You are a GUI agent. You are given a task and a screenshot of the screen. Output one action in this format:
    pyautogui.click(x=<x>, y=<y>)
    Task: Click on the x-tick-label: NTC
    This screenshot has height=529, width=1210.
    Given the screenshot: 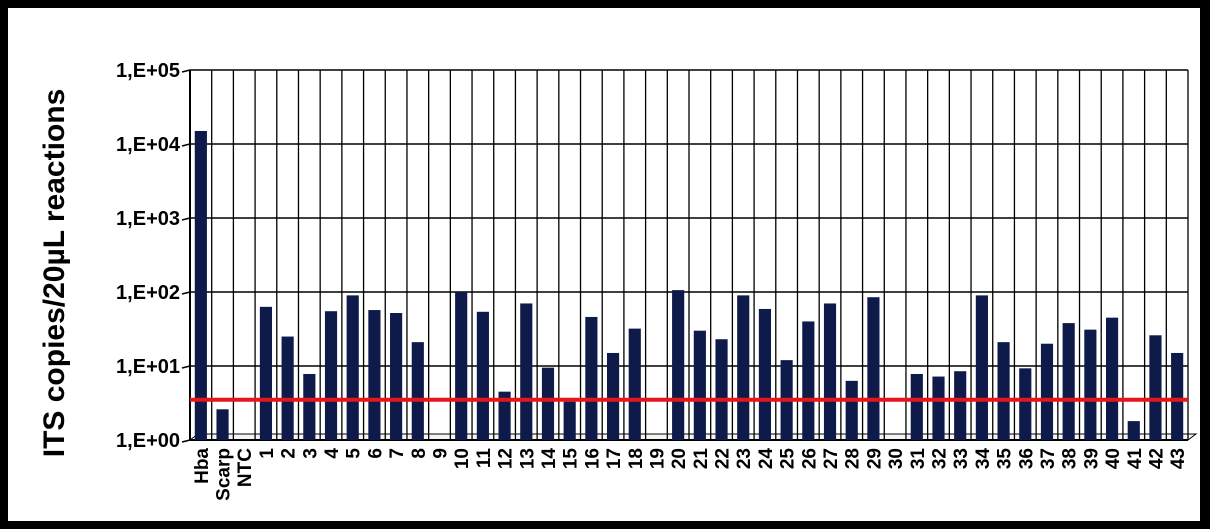 What is the action you would take?
    pyautogui.click(x=245, y=467)
    